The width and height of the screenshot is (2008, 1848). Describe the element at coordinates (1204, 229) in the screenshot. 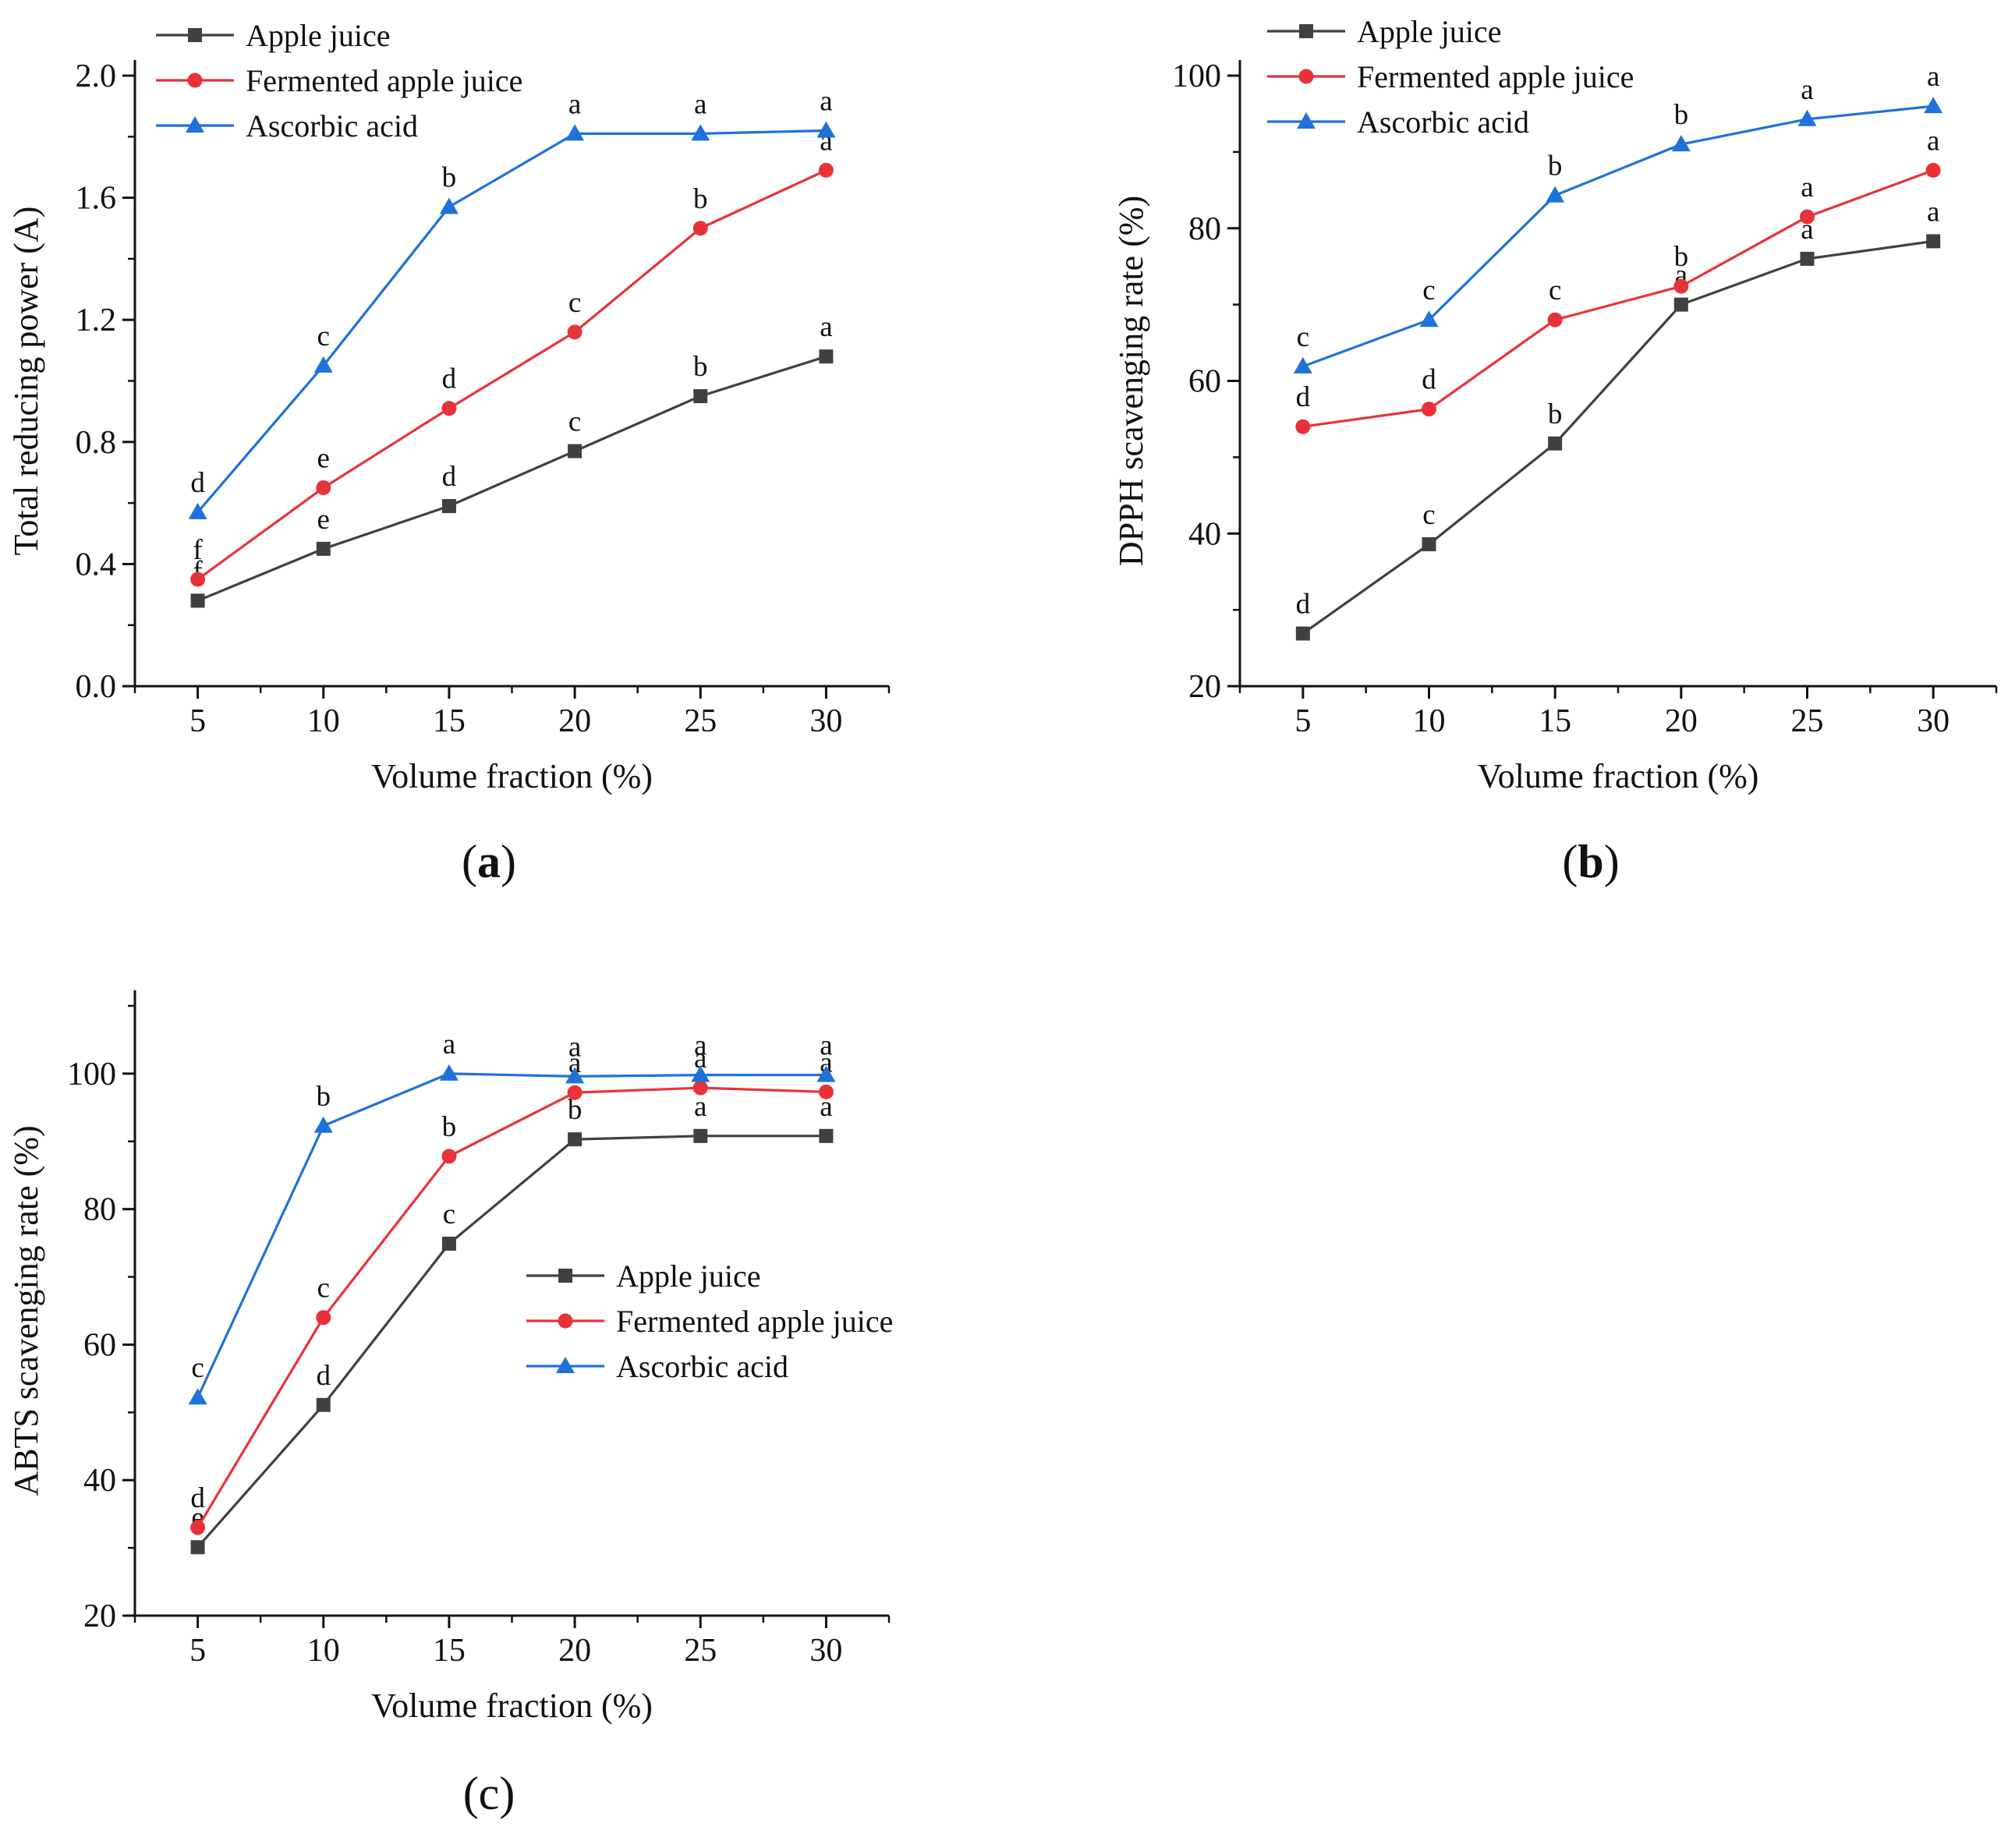

I see `y-tick-label: 80` at that location.